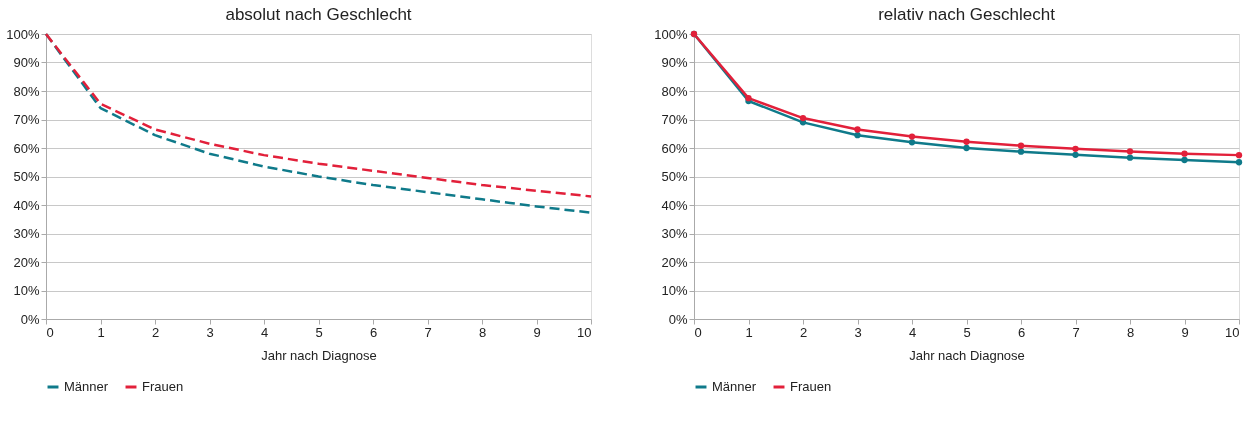 Image resolution: width=1250 pixels, height=437 pixels. Describe the element at coordinates (967, 14) in the screenshot. I see `chart-title: relativ nach Geschlecht` at that location.